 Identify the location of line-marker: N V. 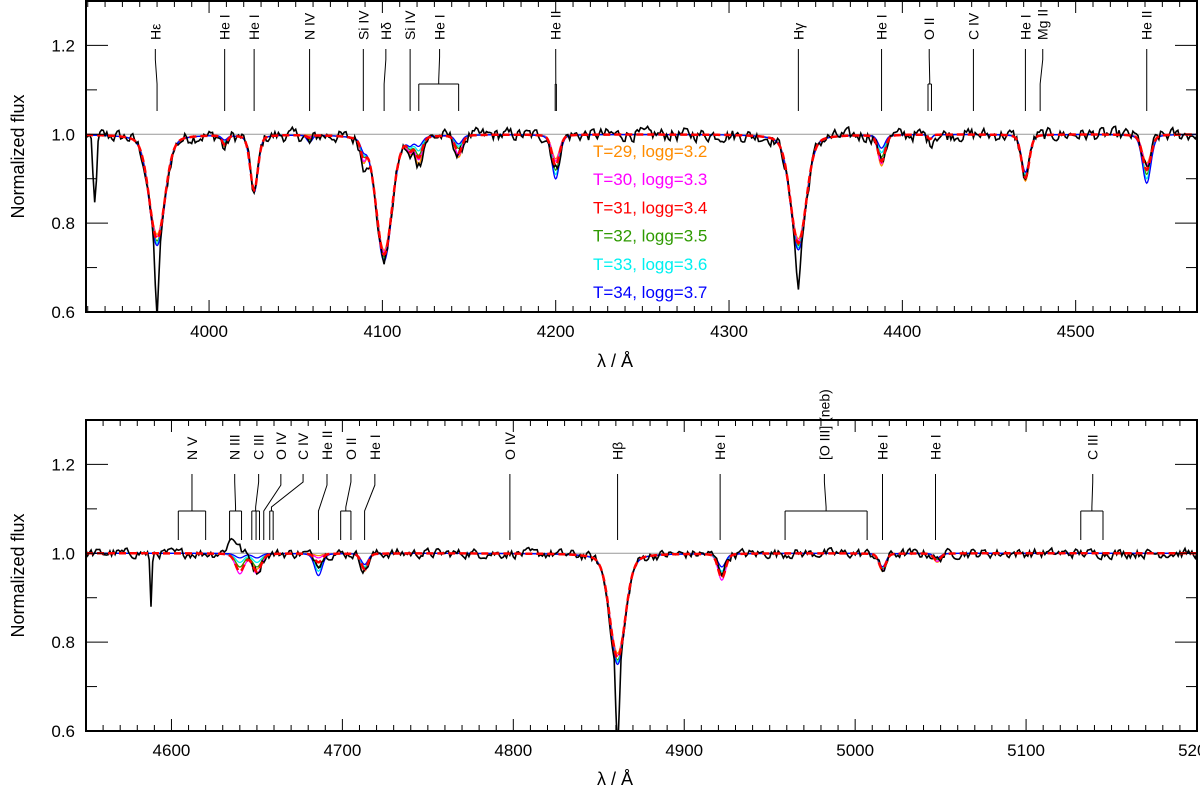
(192, 488).